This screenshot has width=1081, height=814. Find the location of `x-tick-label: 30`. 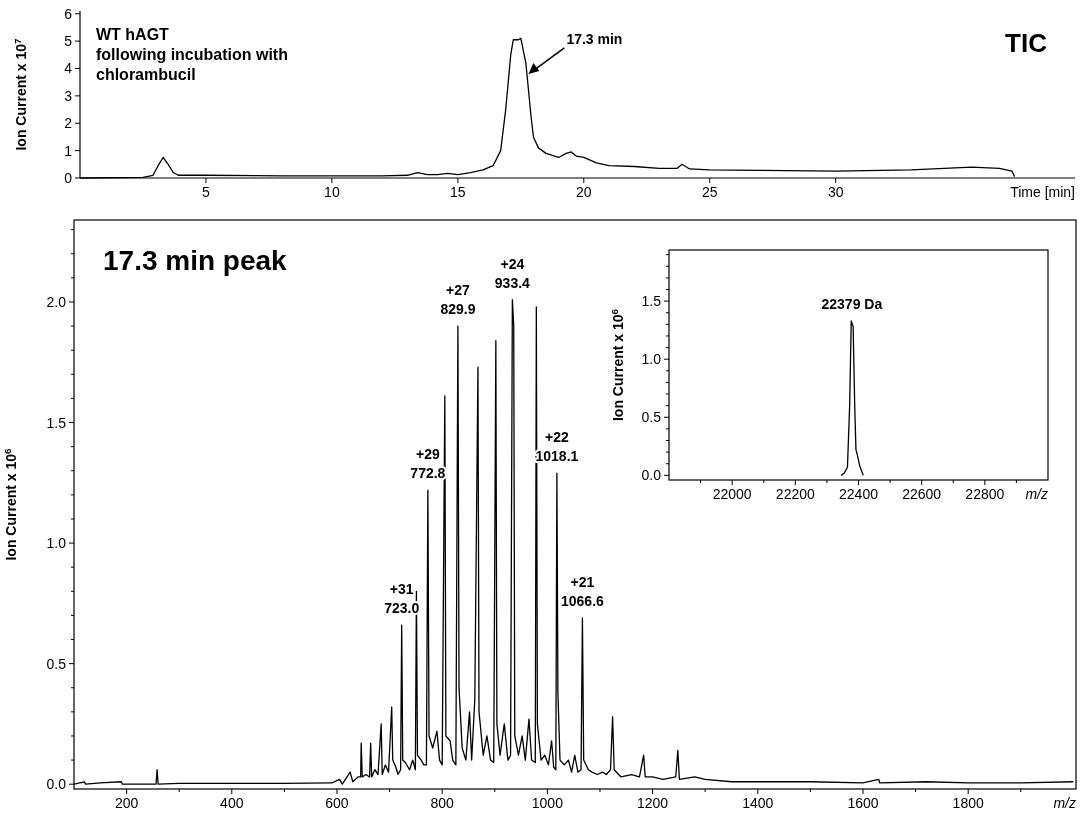

x-tick-label: 30 is located at coordinates (835, 192).